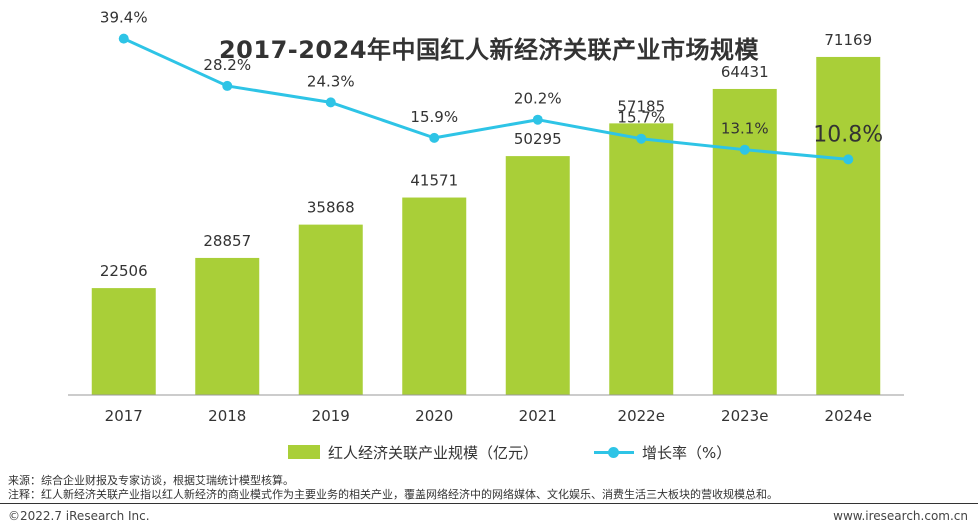 This screenshot has height=531, width=978. What do you see at coordinates (614, 452) in the screenshot?
I see `legend-line-swatch` at bounding box center [614, 452].